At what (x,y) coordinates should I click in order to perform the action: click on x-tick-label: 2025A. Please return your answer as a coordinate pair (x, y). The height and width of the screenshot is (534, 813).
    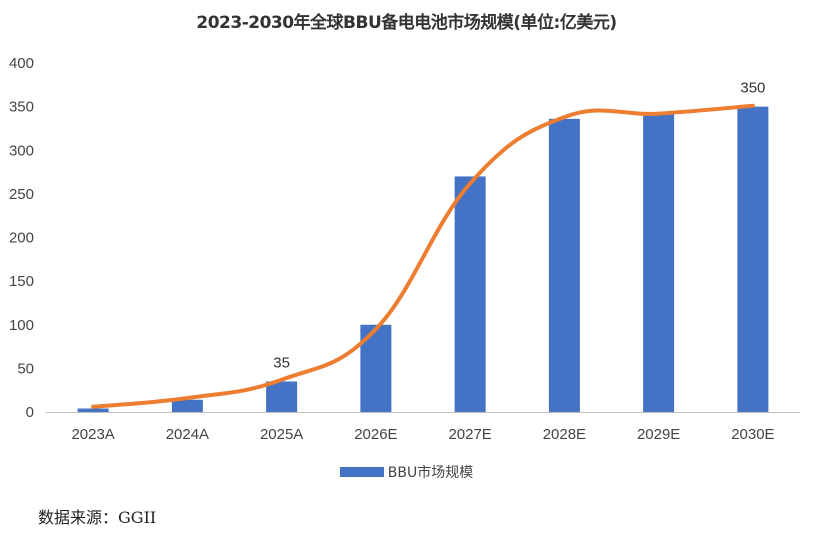
    Looking at the image, I should click on (281, 434).